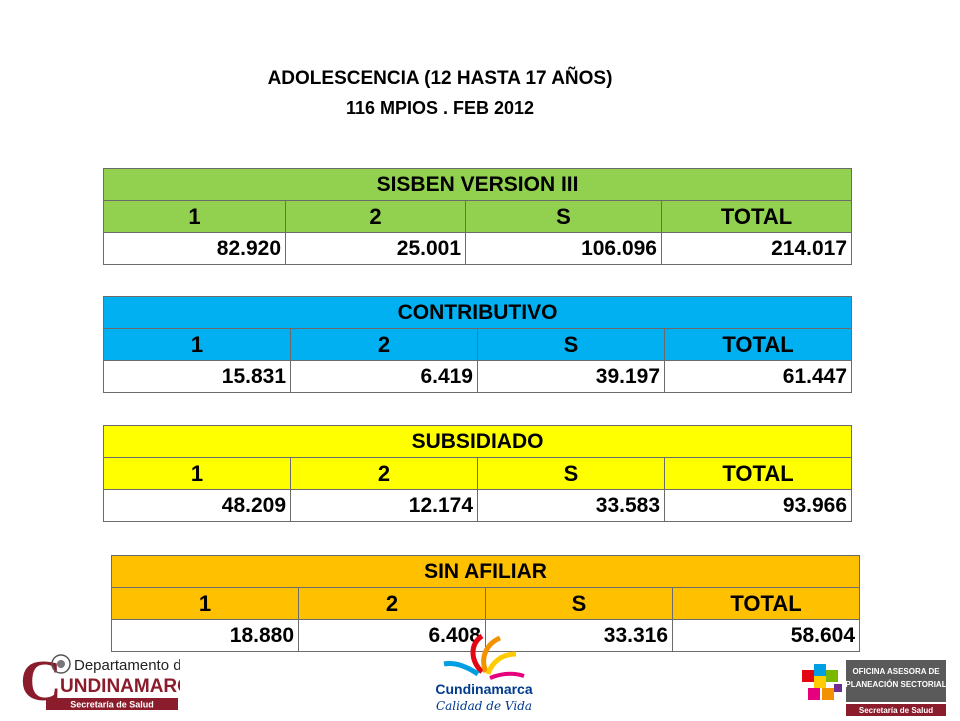 The image size is (960, 721). I want to click on subsidiado-value-1: 48.209, so click(197, 505).